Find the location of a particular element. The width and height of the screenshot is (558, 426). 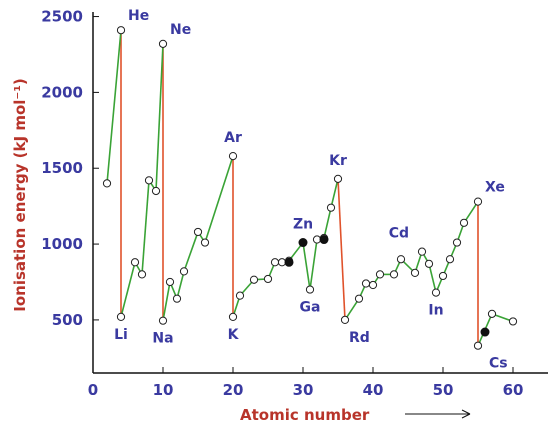

element-label: Li is located at coordinates (121, 335).